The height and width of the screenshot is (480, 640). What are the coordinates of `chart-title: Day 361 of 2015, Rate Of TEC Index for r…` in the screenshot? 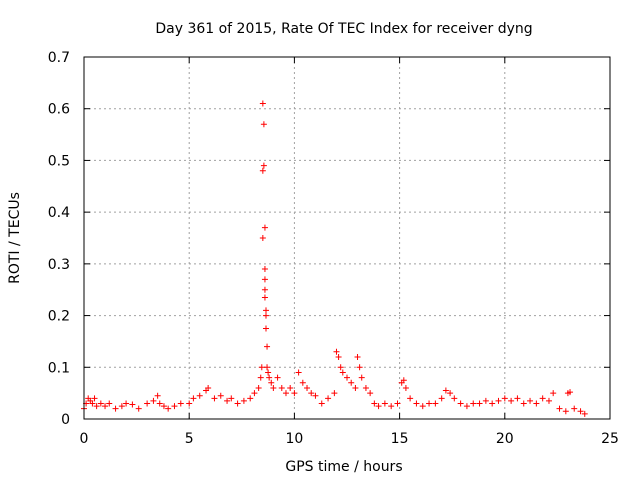 It's located at (343, 29).